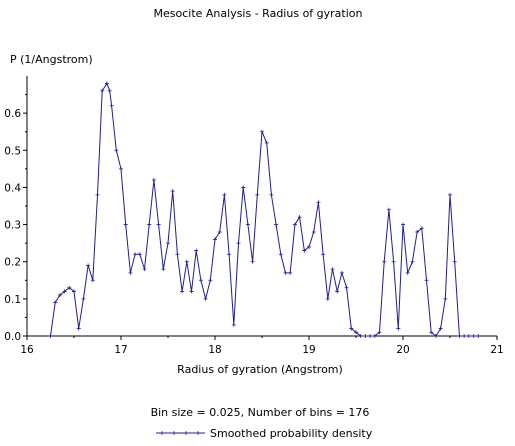  Describe the element at coordinates (12, 114) in the screenshot. I see `y-tick-label: 0.6` at that location.